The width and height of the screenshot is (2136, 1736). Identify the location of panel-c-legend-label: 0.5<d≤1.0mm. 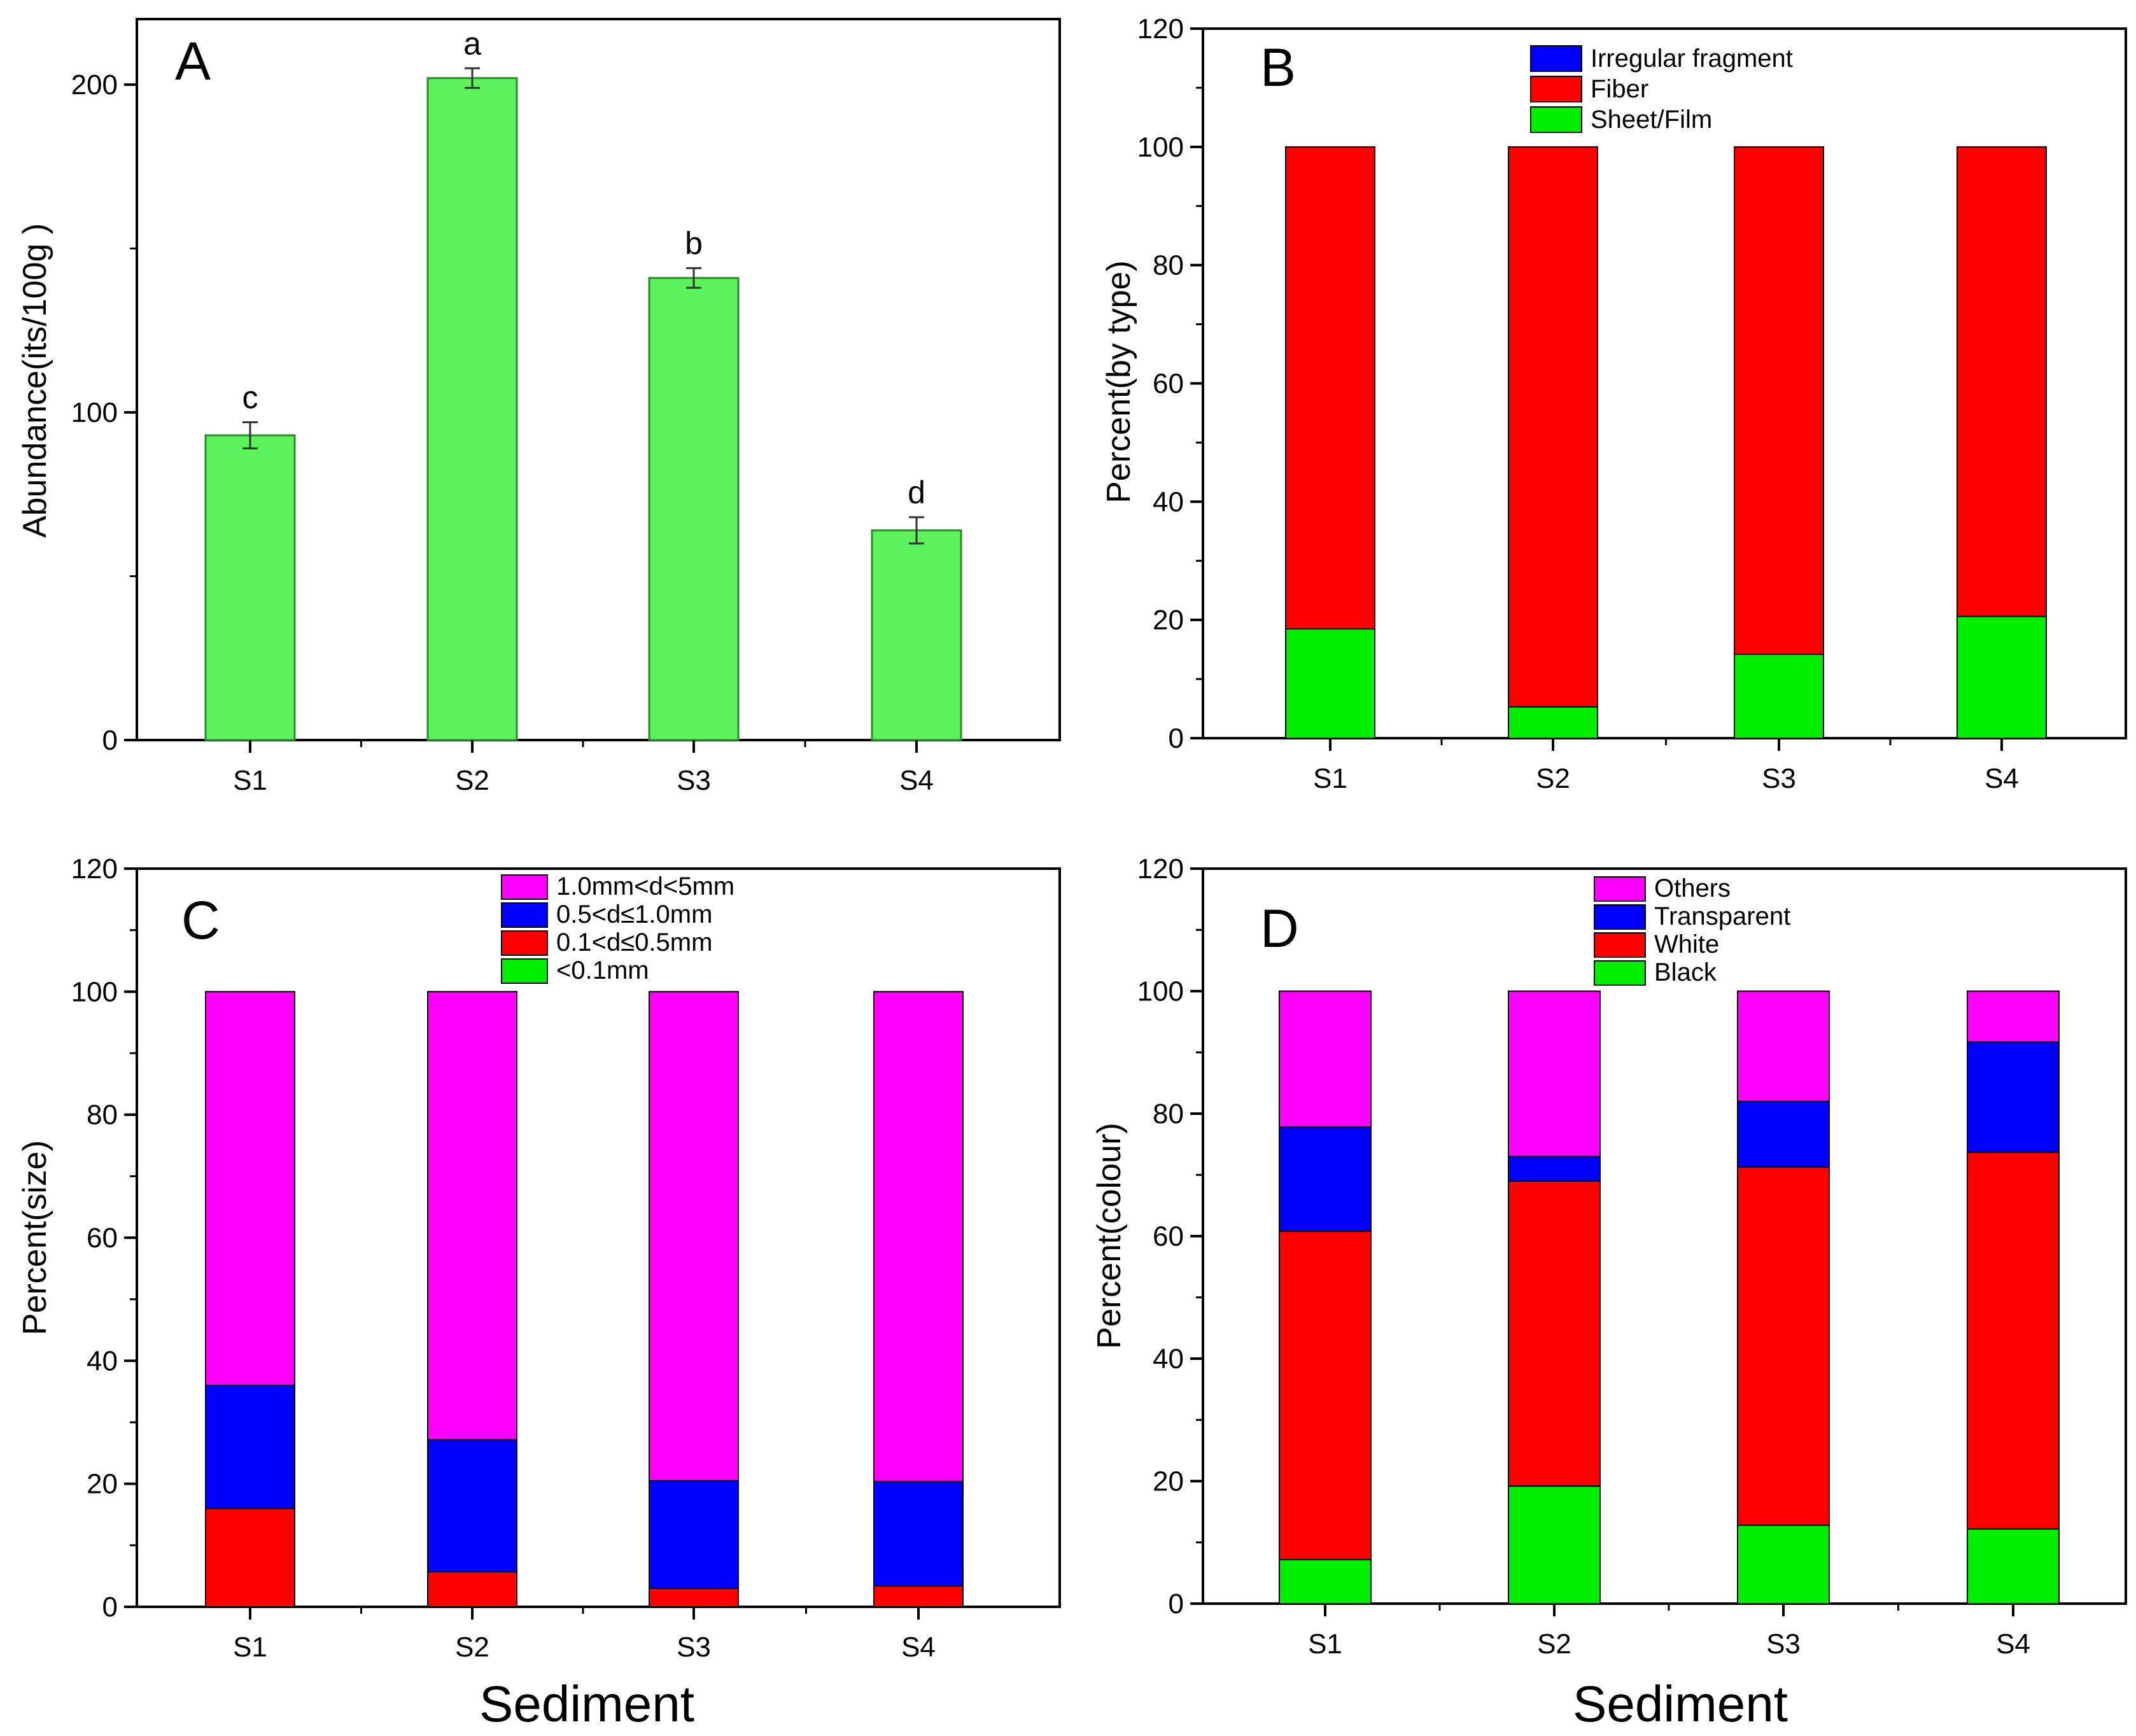
(634, 914).